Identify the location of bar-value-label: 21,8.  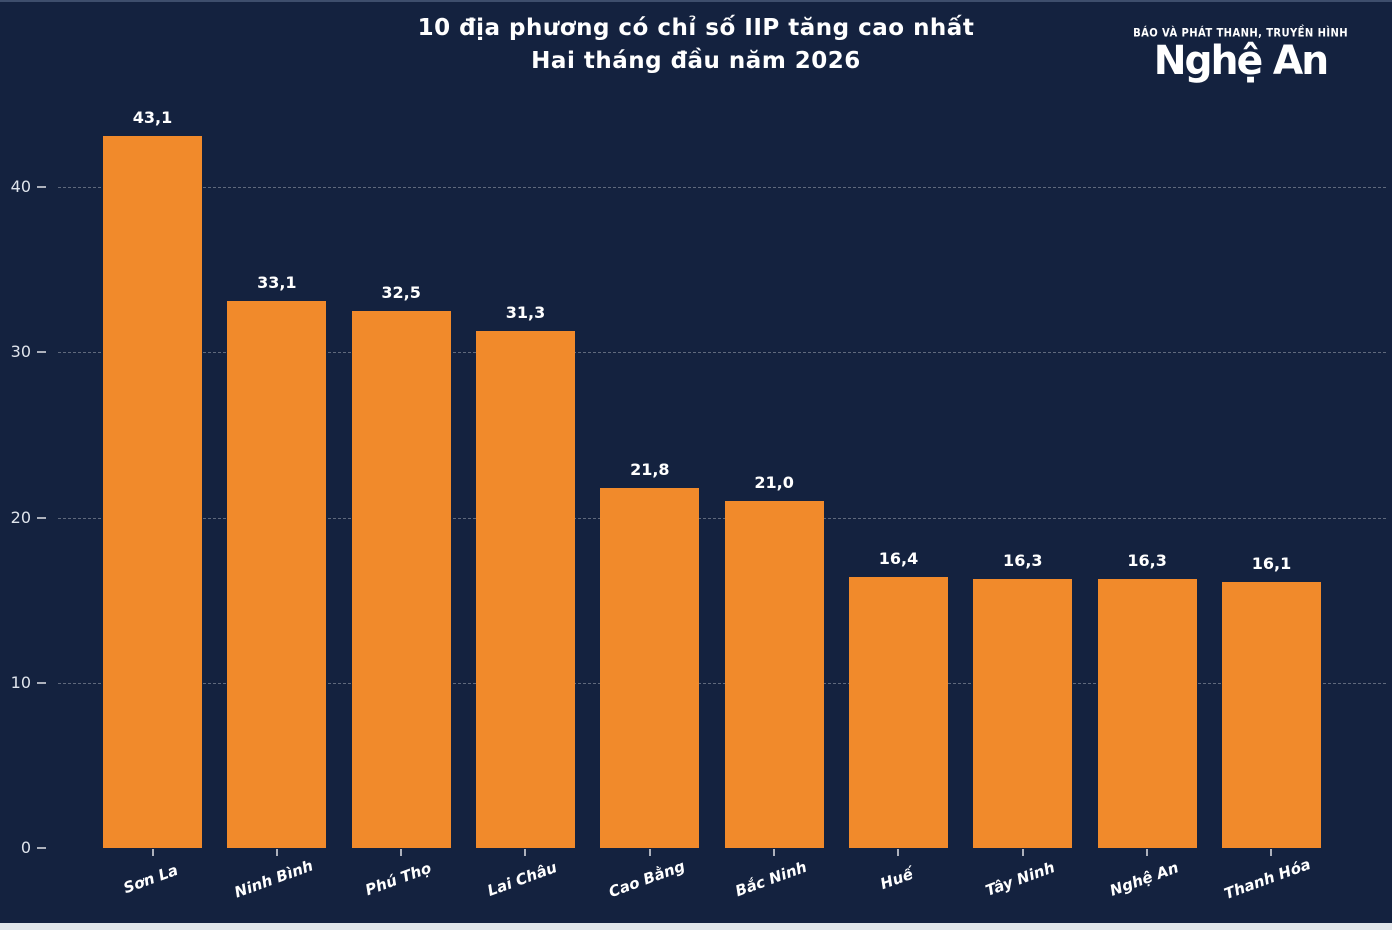
(650, 469).